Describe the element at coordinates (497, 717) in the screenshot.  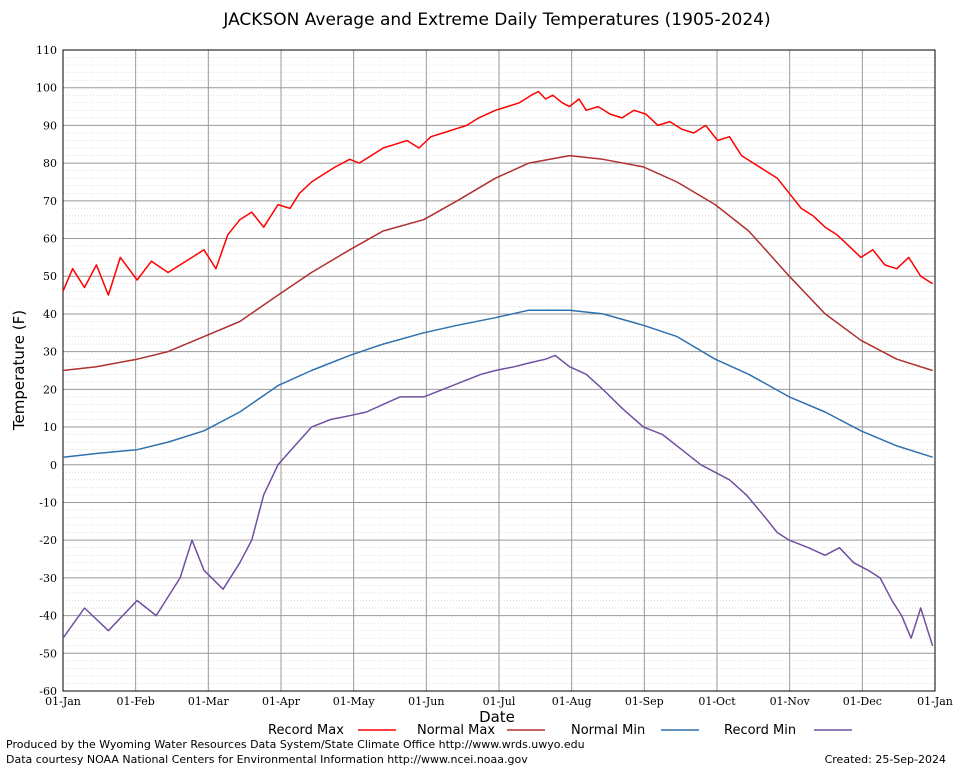
I see `x-axis-title: Date` at that location.